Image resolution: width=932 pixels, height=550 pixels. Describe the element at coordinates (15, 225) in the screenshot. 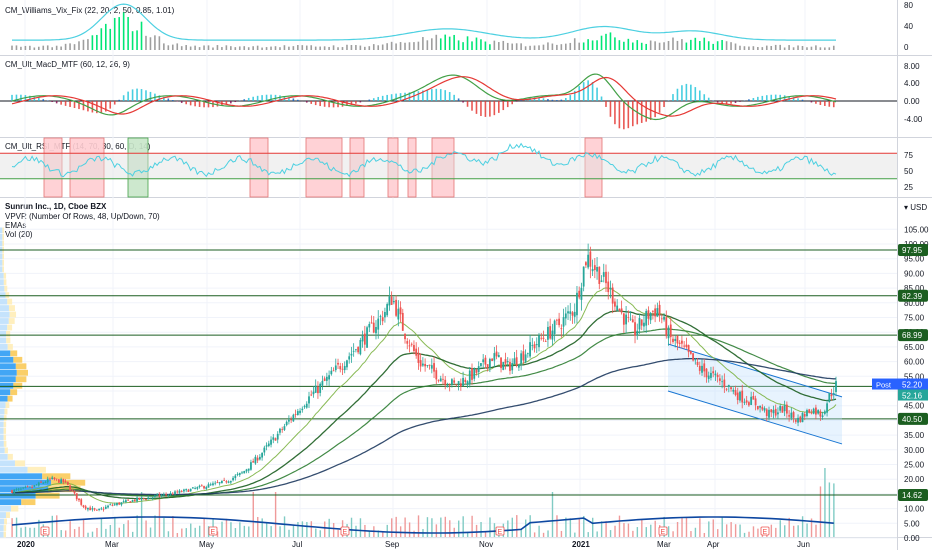

I see `emas-label: EMAs` at that location.